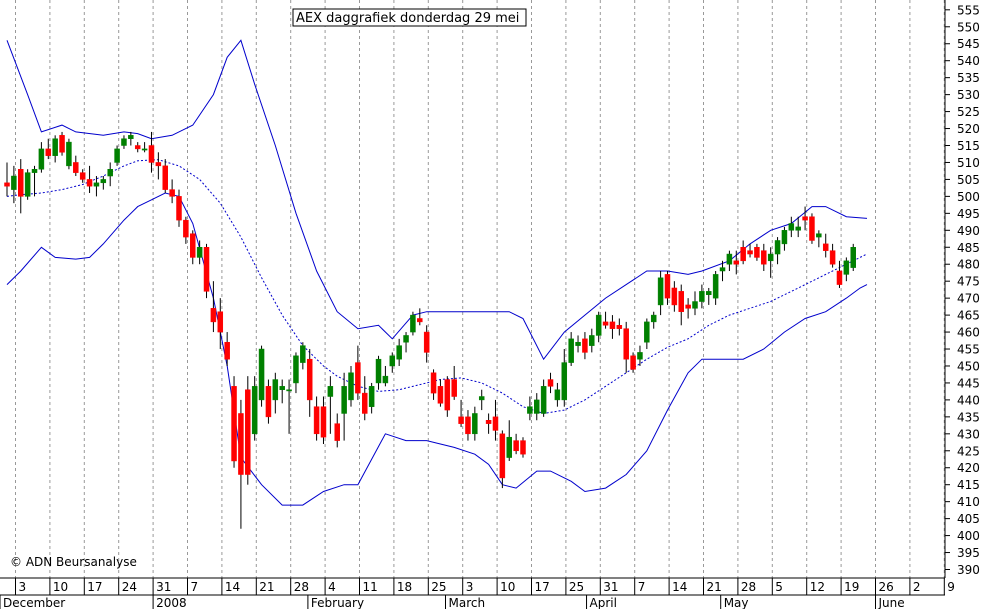  Describe the element at coordinates (968, 95) in the screenshot. I see `y-tick-label: 530` at that location.